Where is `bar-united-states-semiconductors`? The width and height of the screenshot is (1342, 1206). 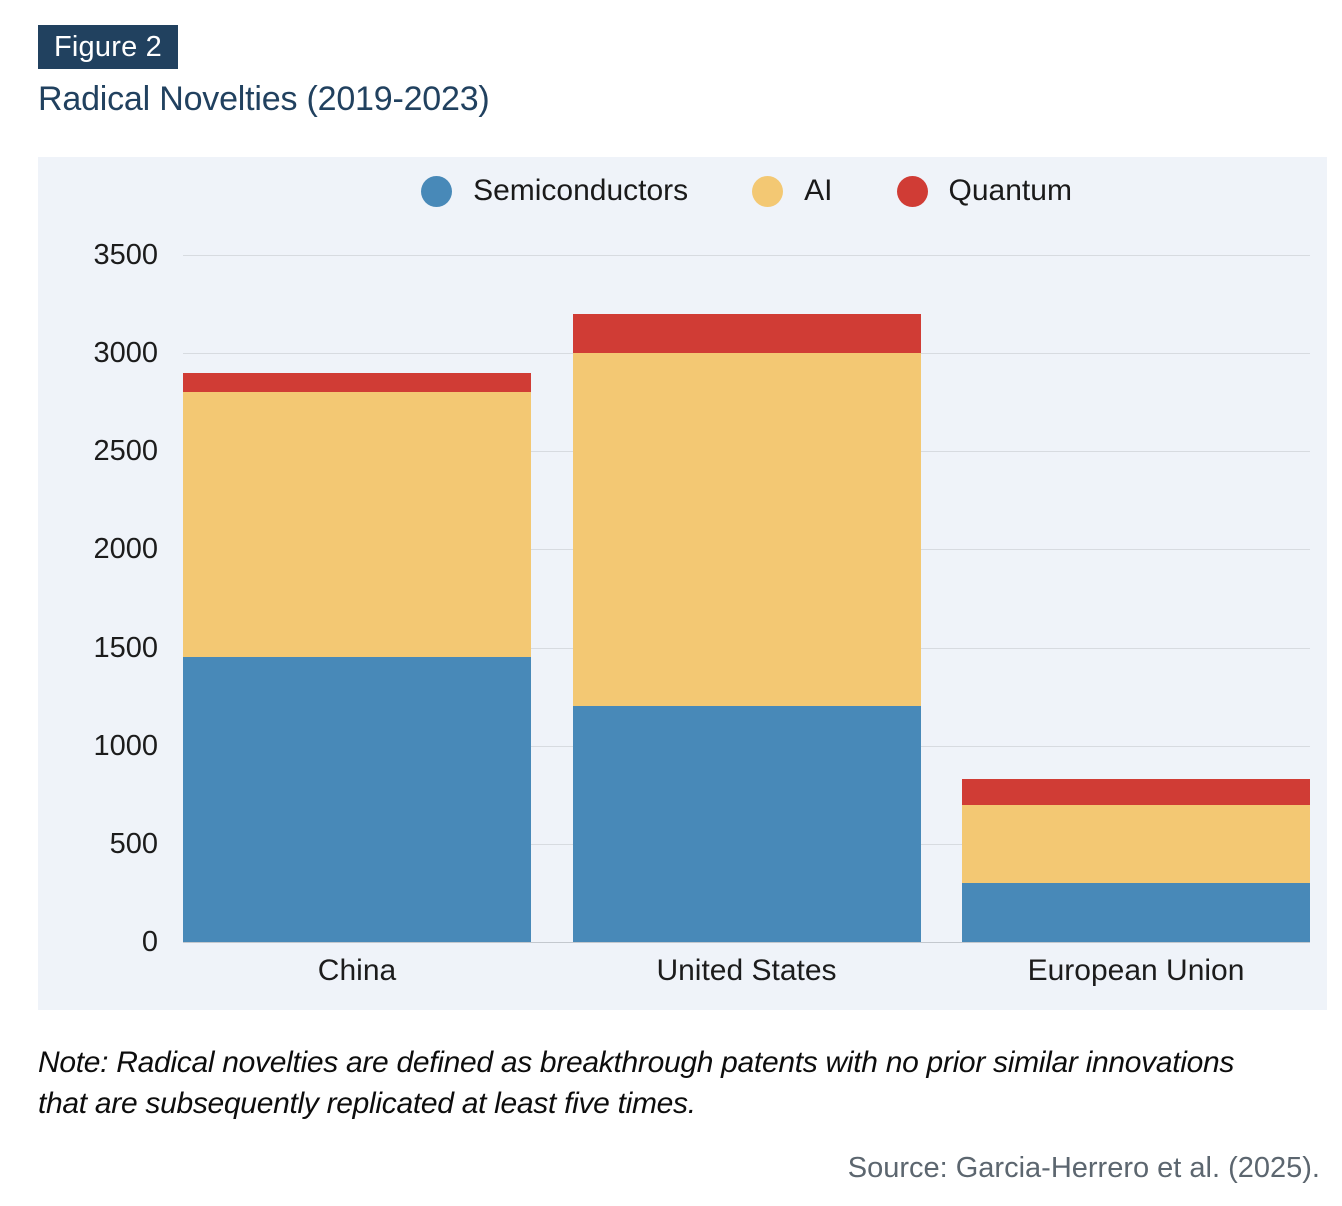 bar-united-states-semiconductors is located at coordinates (746, 824).